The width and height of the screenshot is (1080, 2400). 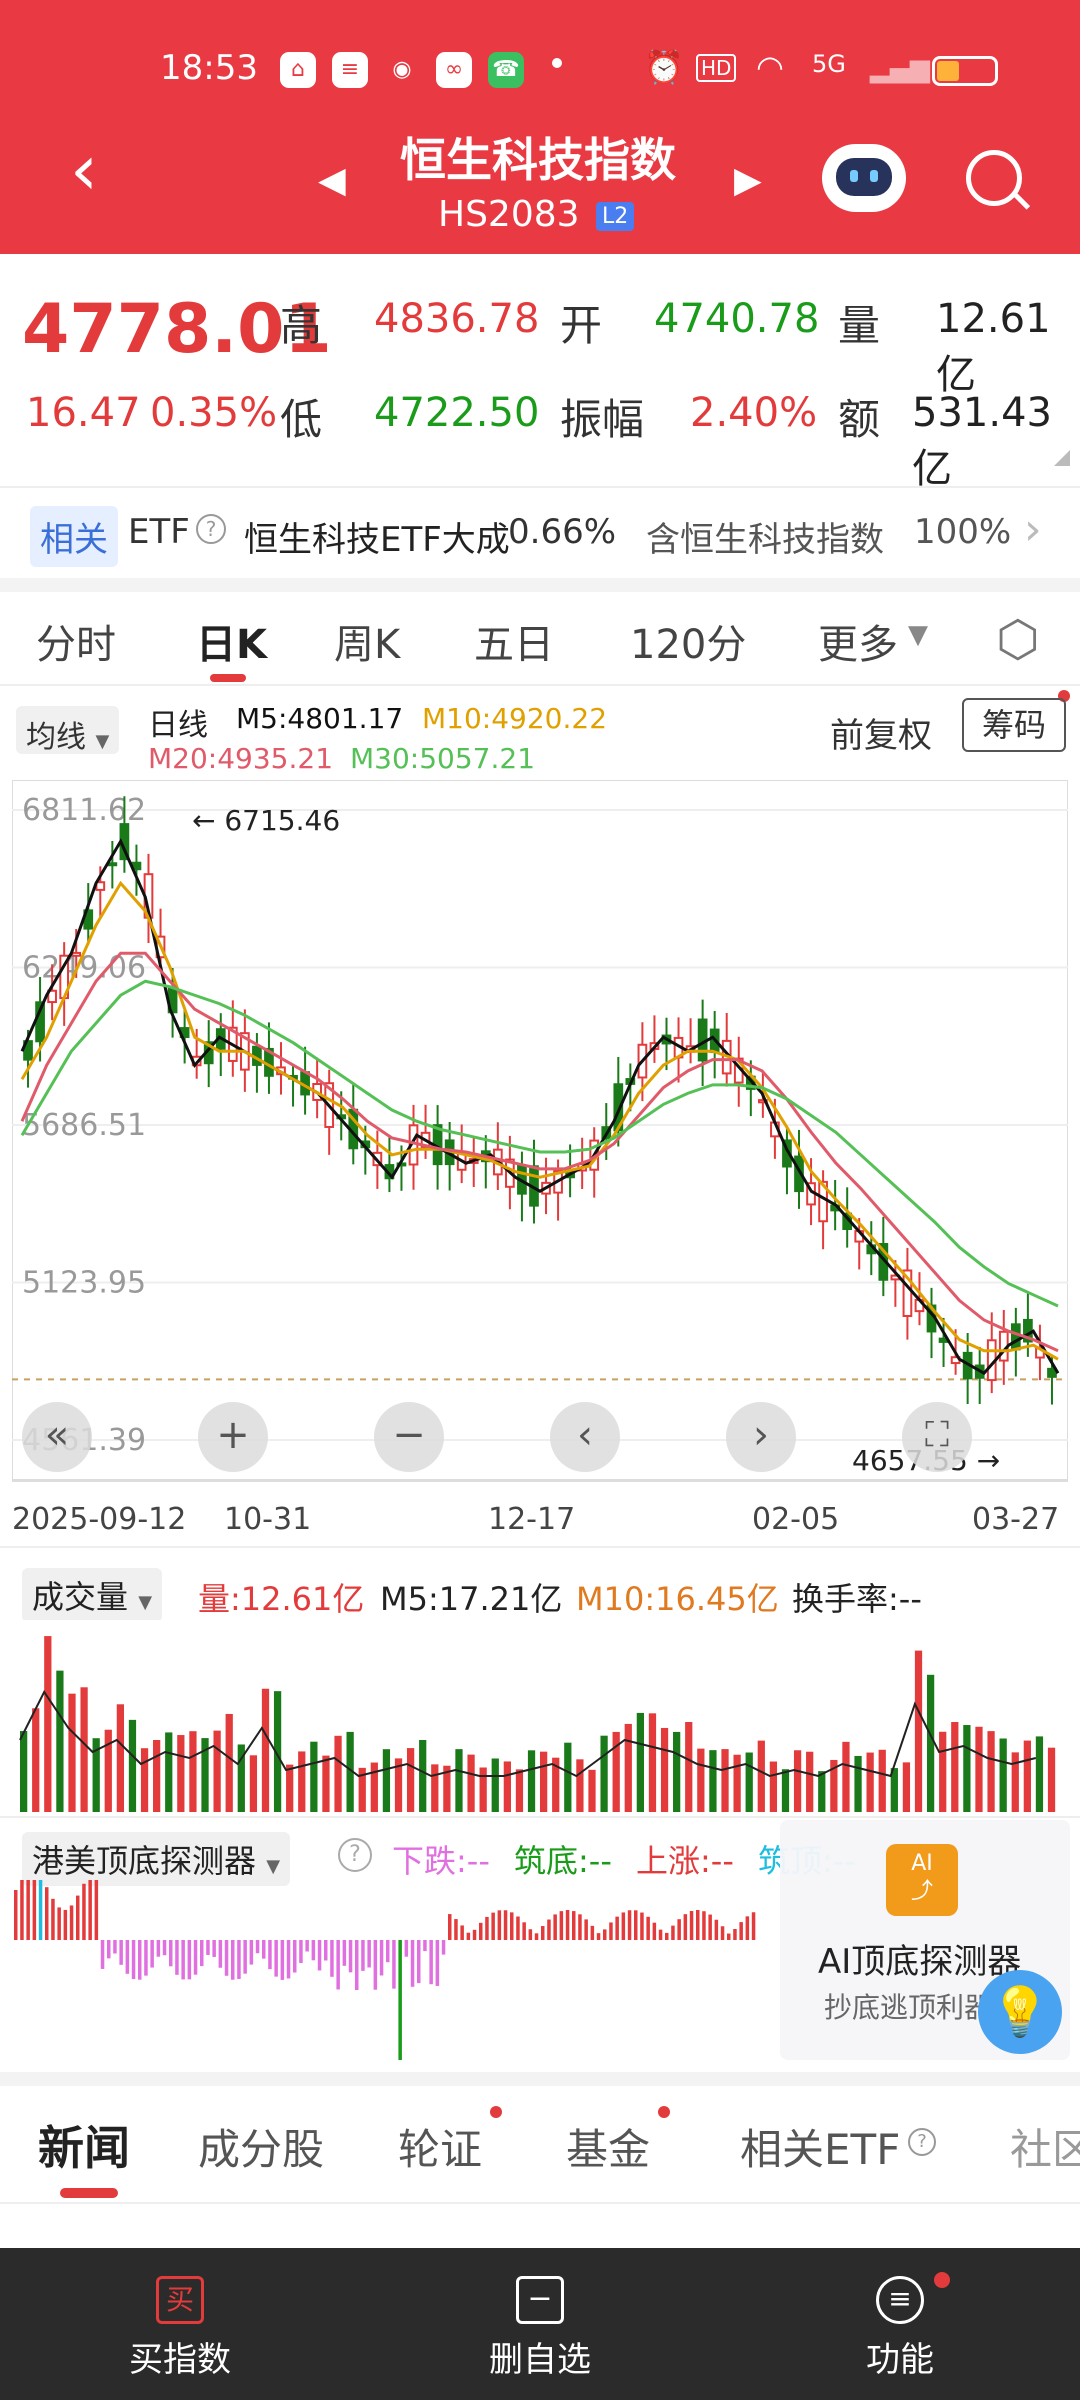 I want to click on zoom-out-icon: −, so click(x=409, y=1437).